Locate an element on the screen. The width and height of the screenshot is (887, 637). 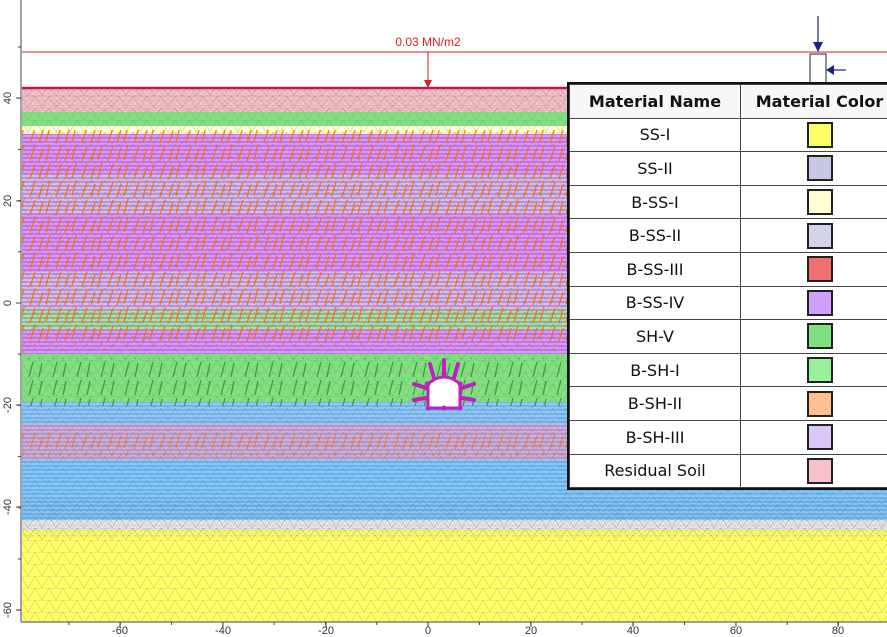
tunnel-opening is located at coordinates (444, 392).